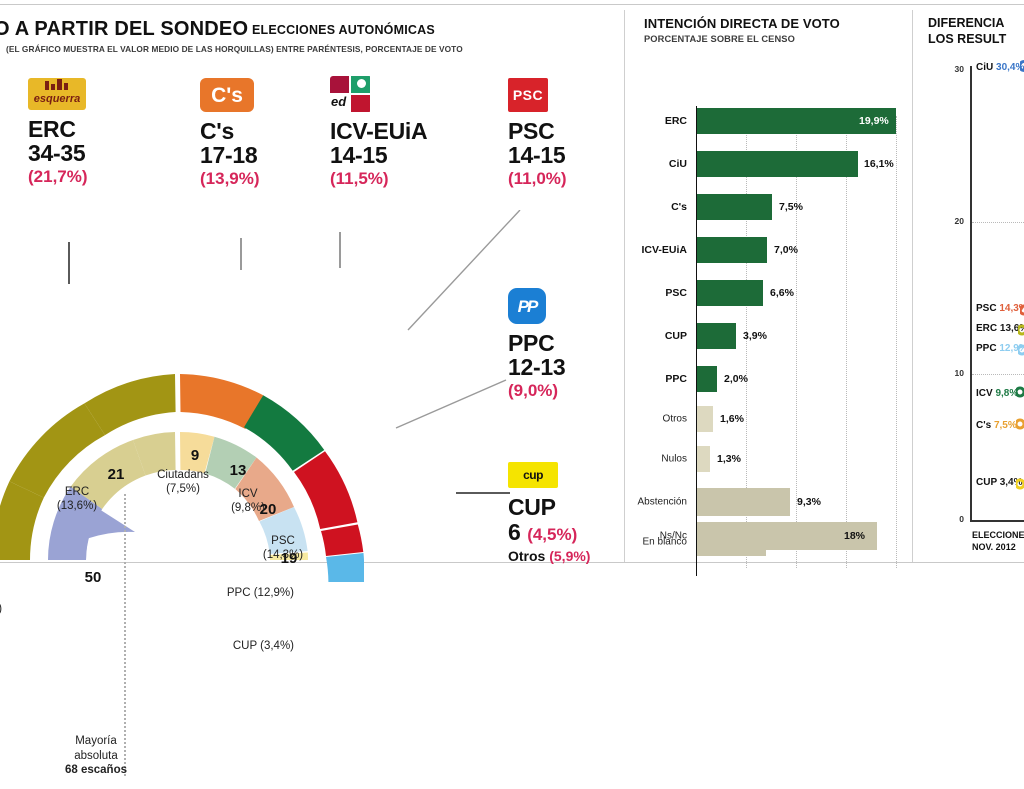 The image size is (1024, 789). What do you see at coordinates (755, 336) in the screenshot?
I see `bar-value-cup: 3,9%` at bounding box center [755, 336].